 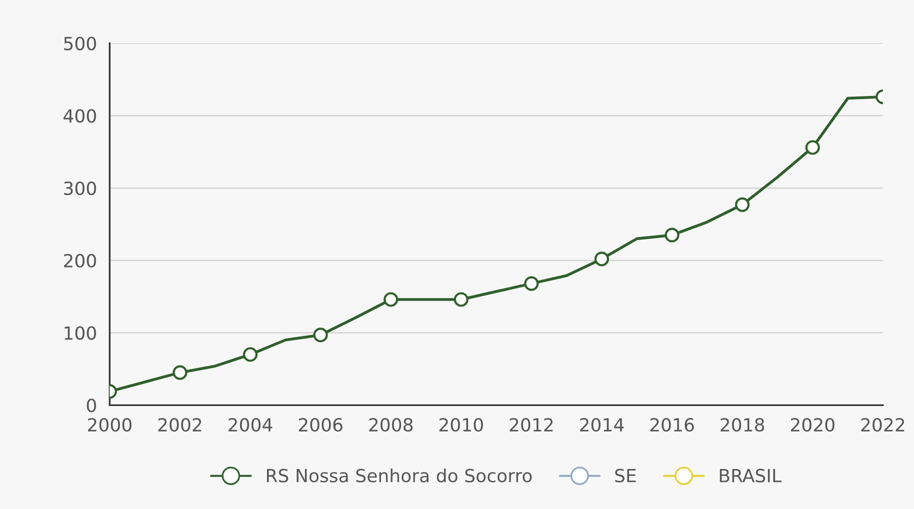 What do you see at coordinates (320, 425) in the screenshot?
I see `x-tick-label: 2006` at bounding box center [320, 425].